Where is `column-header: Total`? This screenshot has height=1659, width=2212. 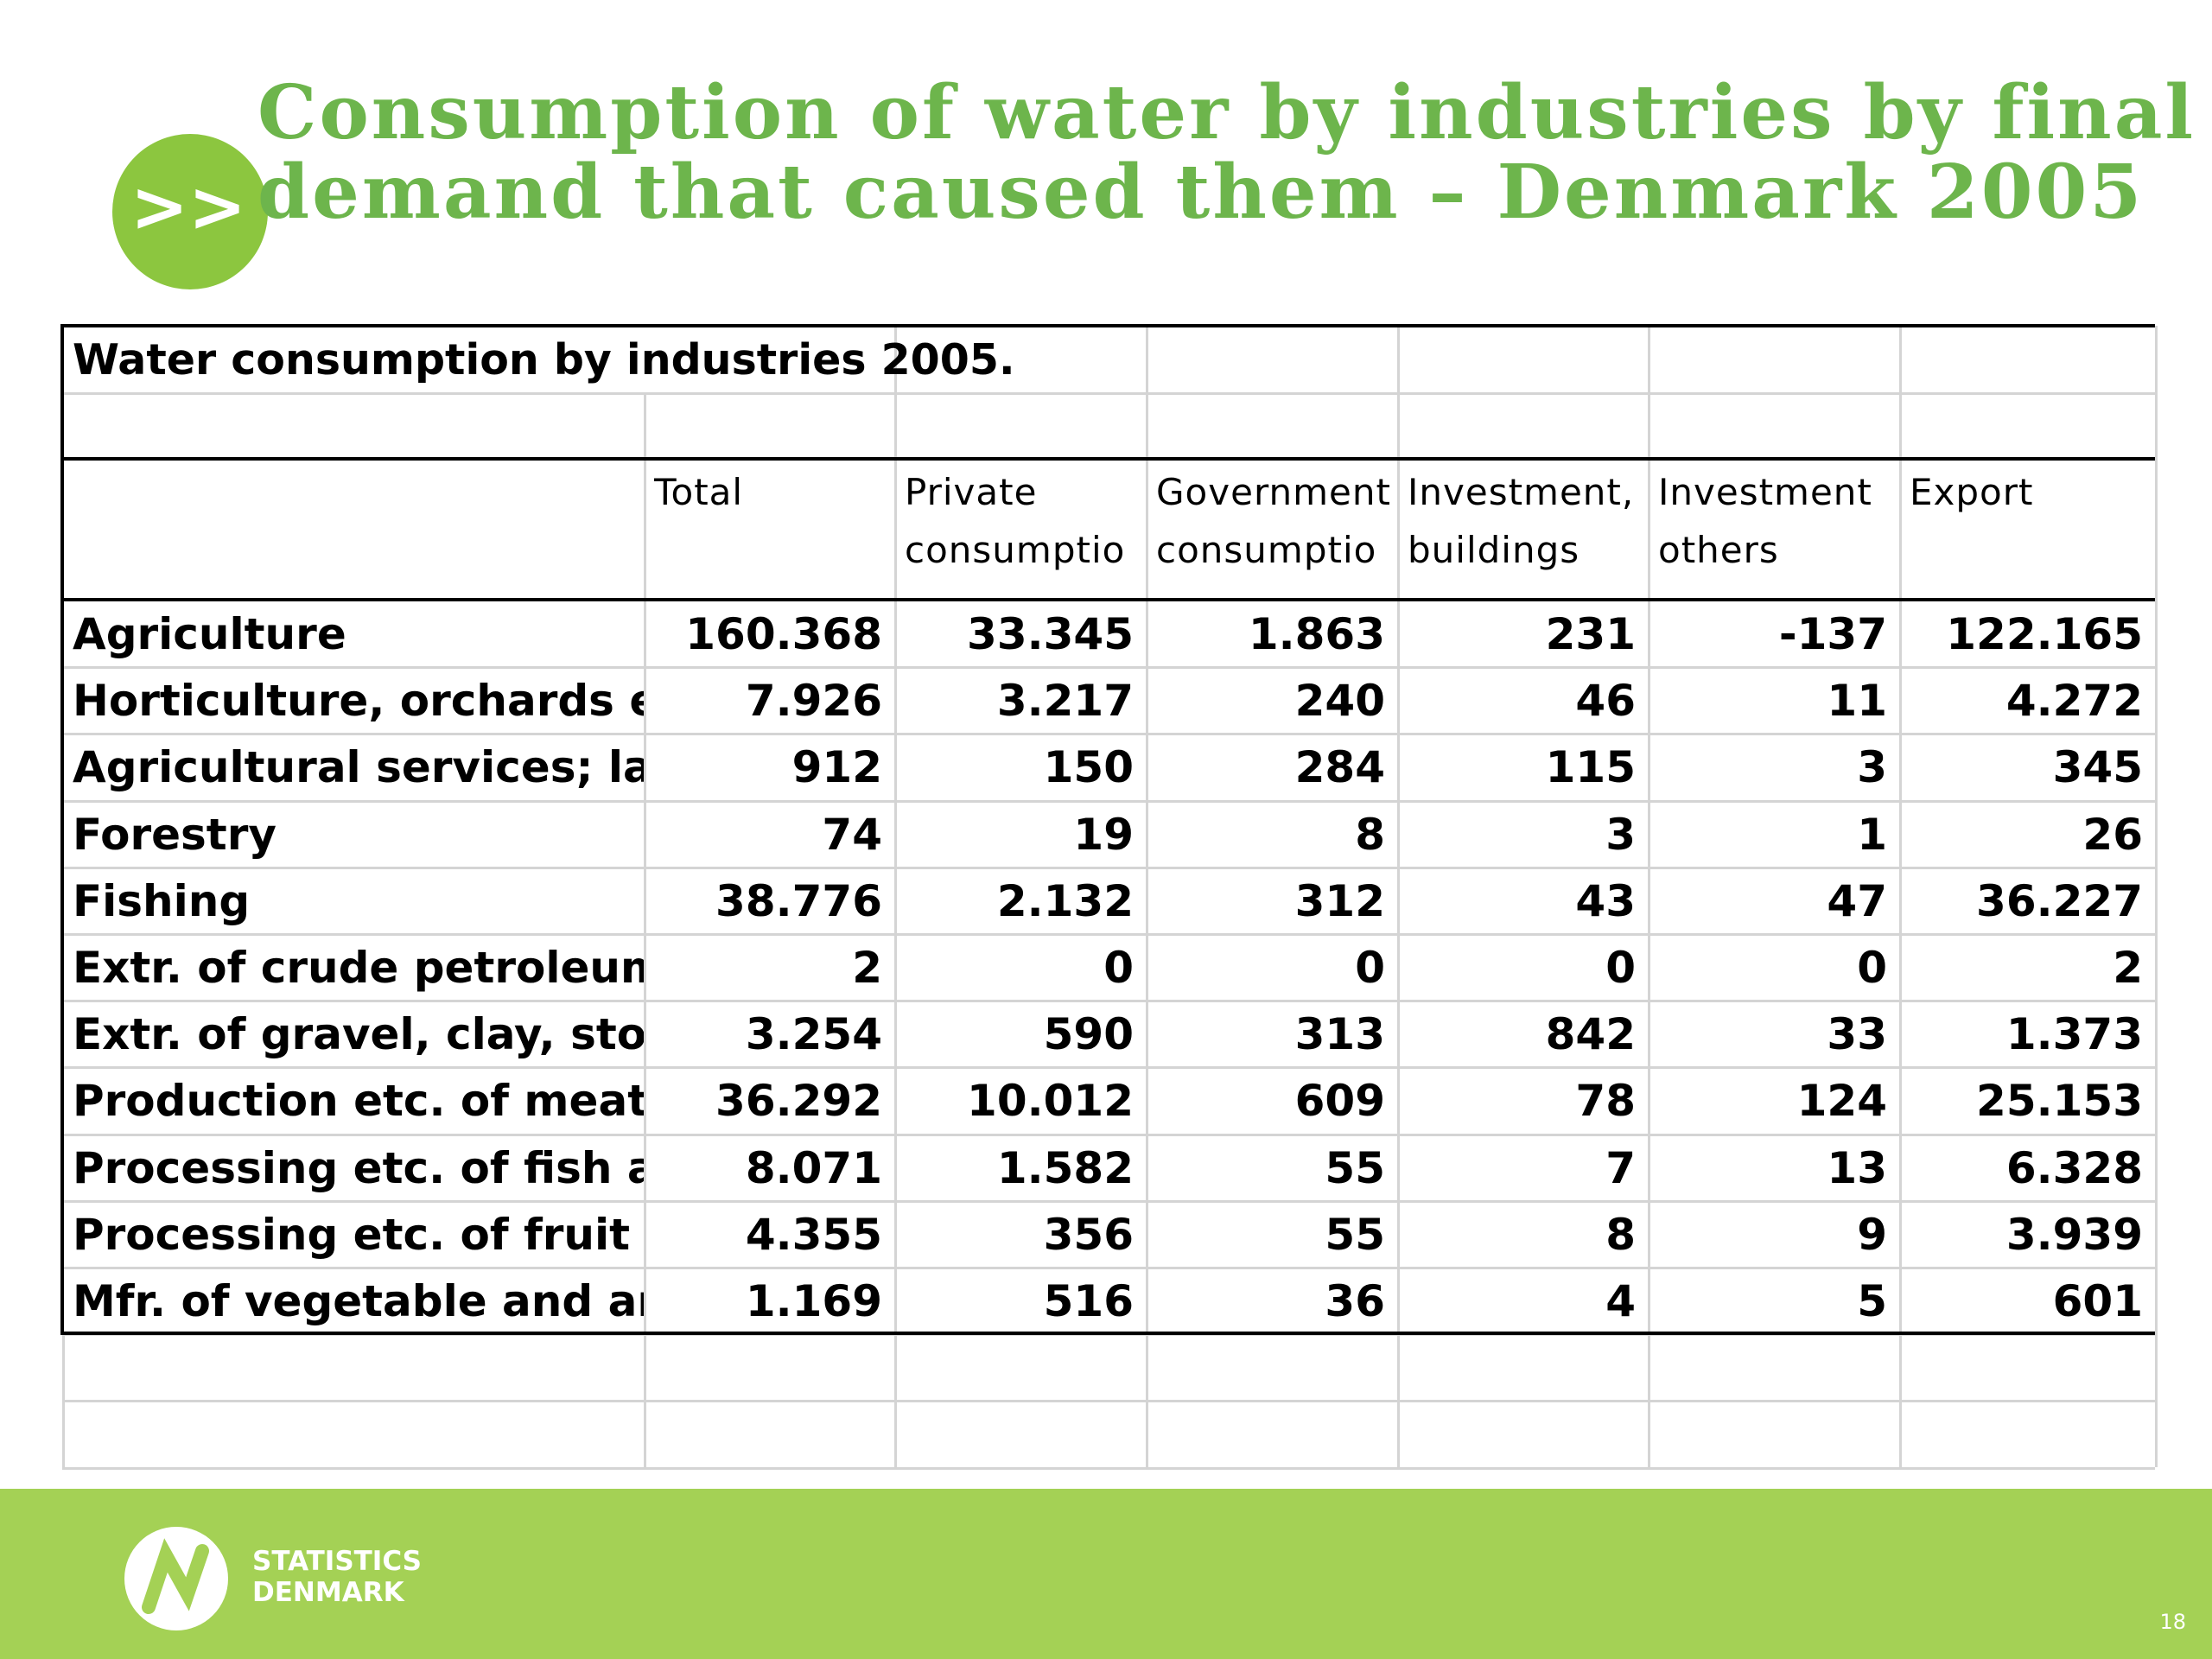 column-header: Total is located at coordinates (699, 492).